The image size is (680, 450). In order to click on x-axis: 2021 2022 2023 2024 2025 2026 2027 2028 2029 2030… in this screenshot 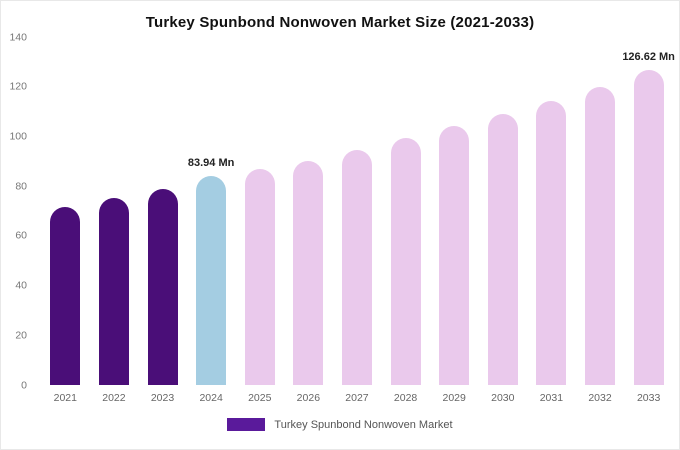, I will do `click(357, 398)`.